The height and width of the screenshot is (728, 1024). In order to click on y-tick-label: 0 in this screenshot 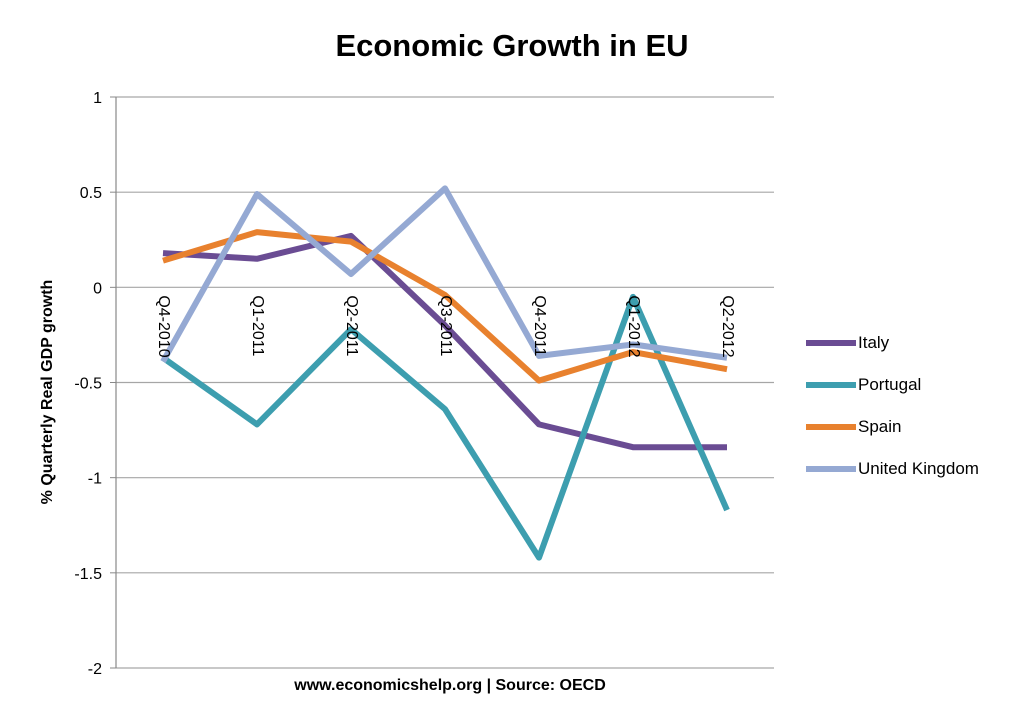, I will do `click(97, 288)`.